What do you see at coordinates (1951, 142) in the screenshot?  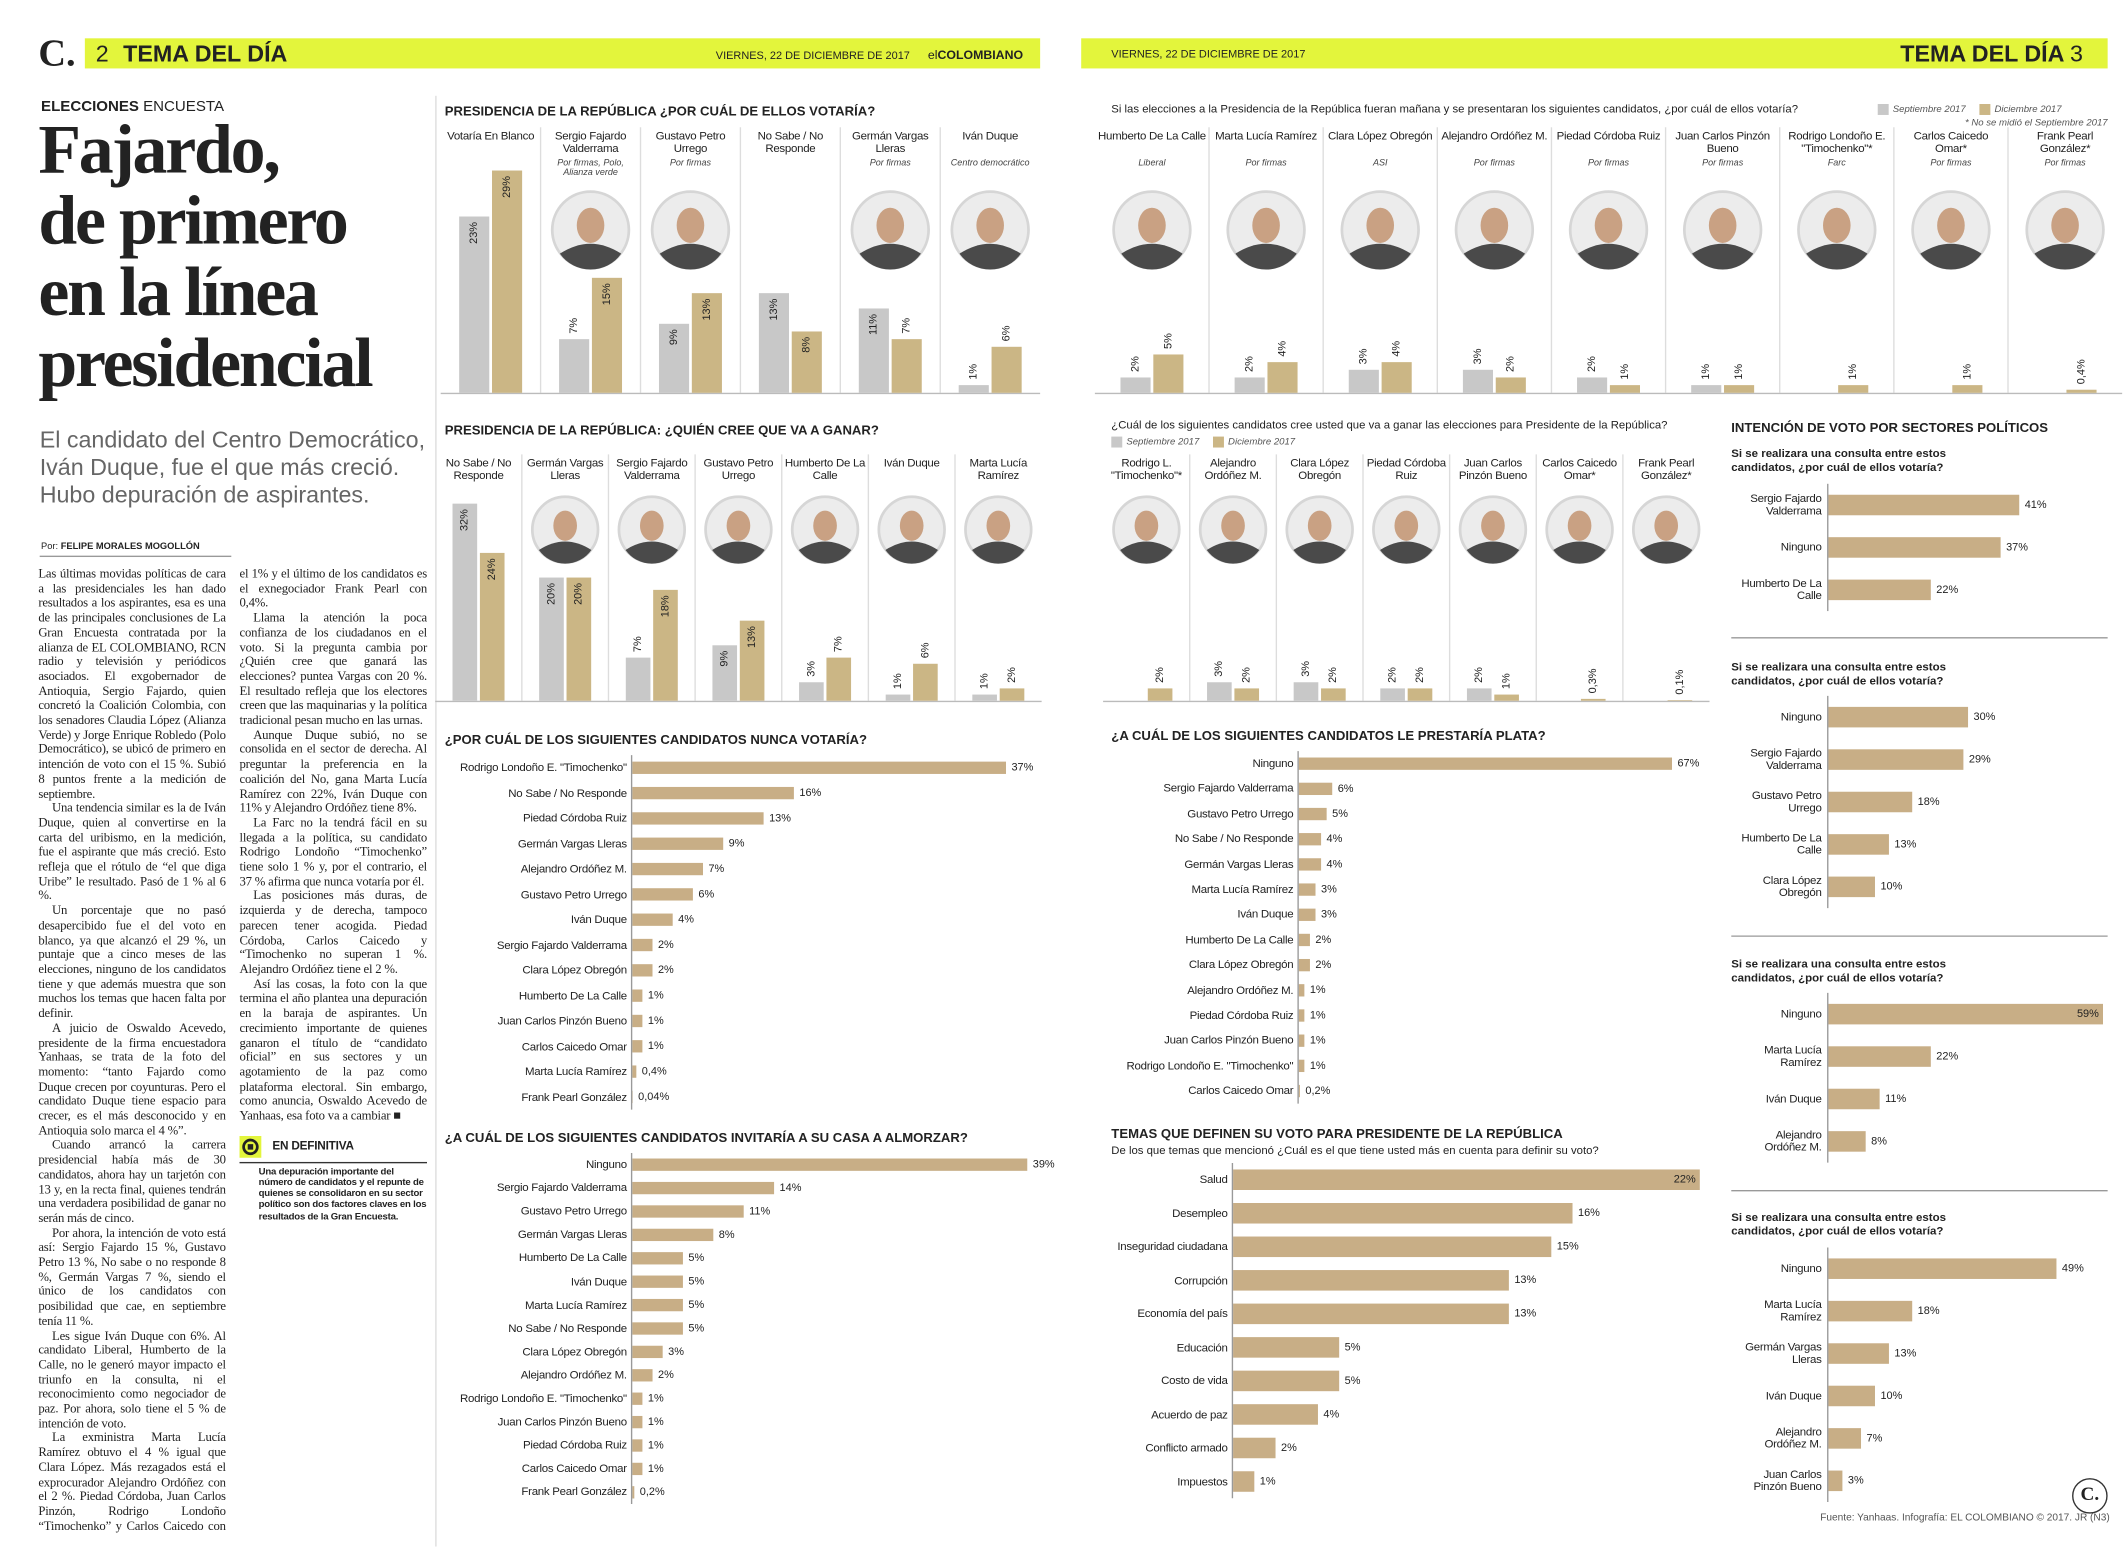 I see `category-label: Carlos Caicedo Omar*` at bounding box center [1951, 142].